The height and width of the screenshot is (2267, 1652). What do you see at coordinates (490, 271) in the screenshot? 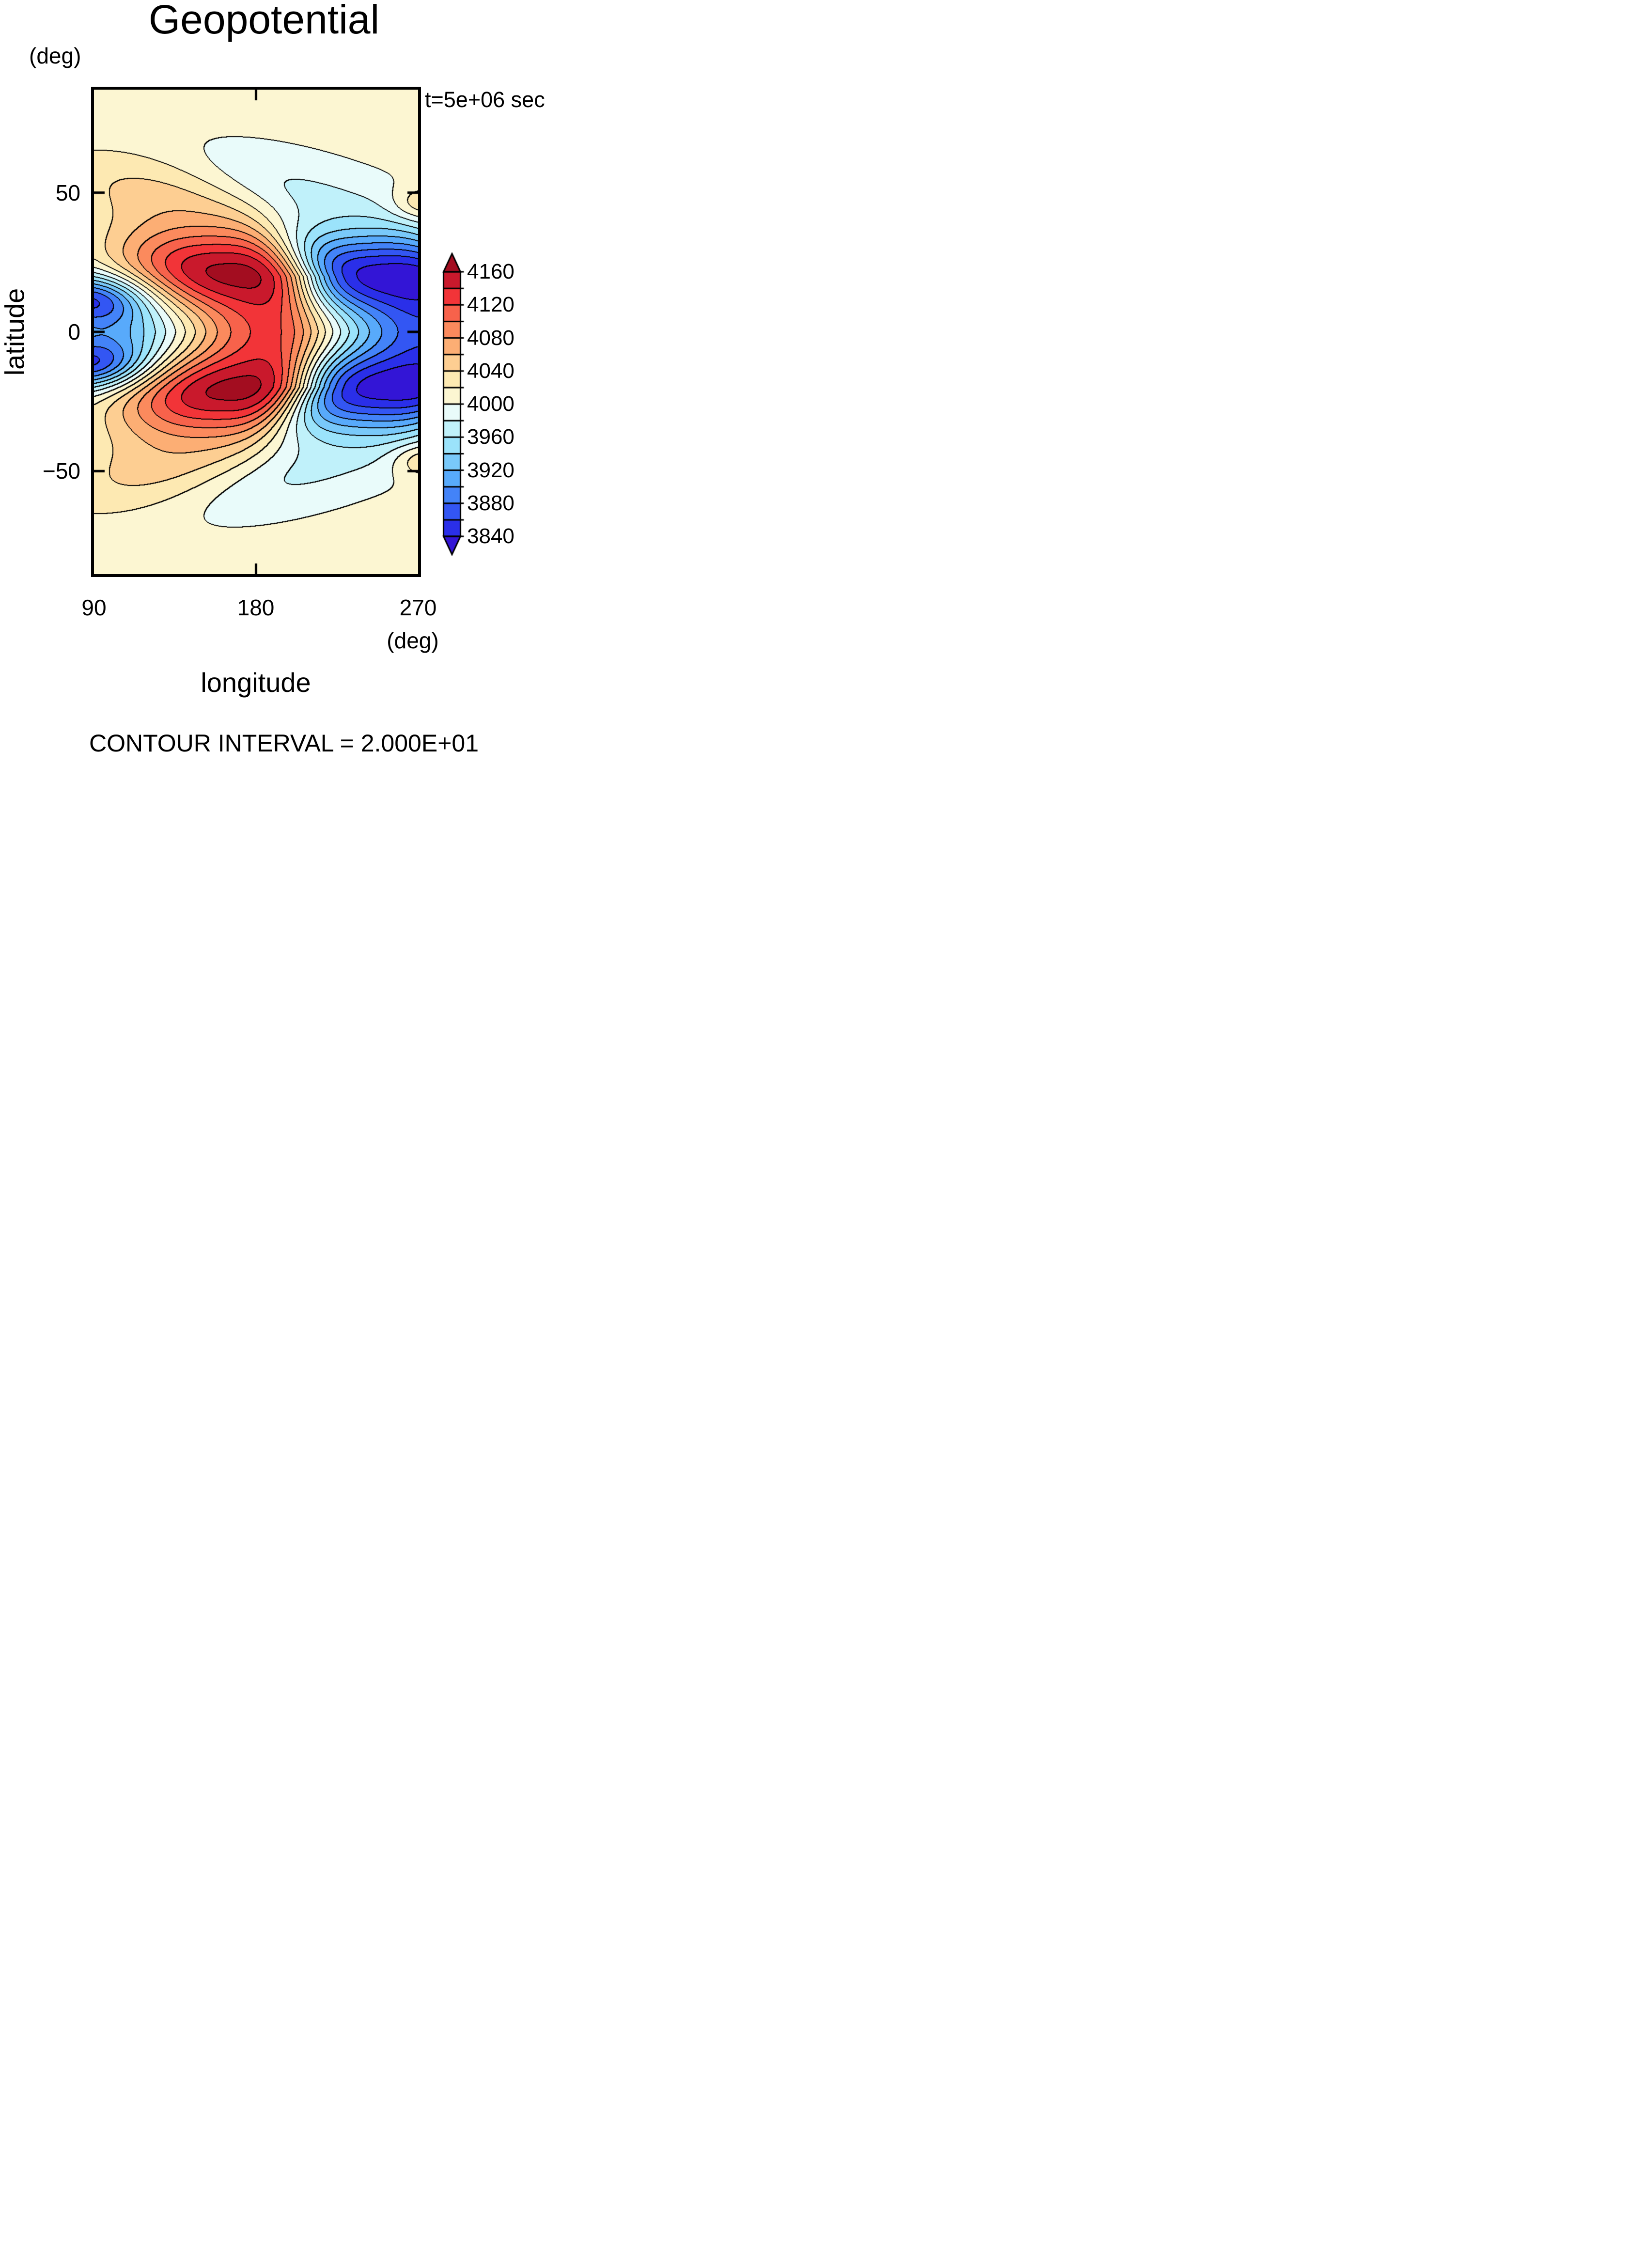
I see `colorbar-tick-label: 4160` at bounding box center [490, 271].